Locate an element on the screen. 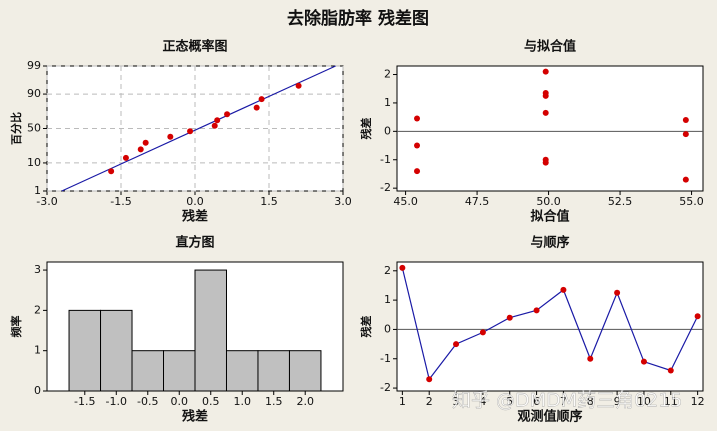  panel-title: 与顺序 is located at coordinates (549, 243).